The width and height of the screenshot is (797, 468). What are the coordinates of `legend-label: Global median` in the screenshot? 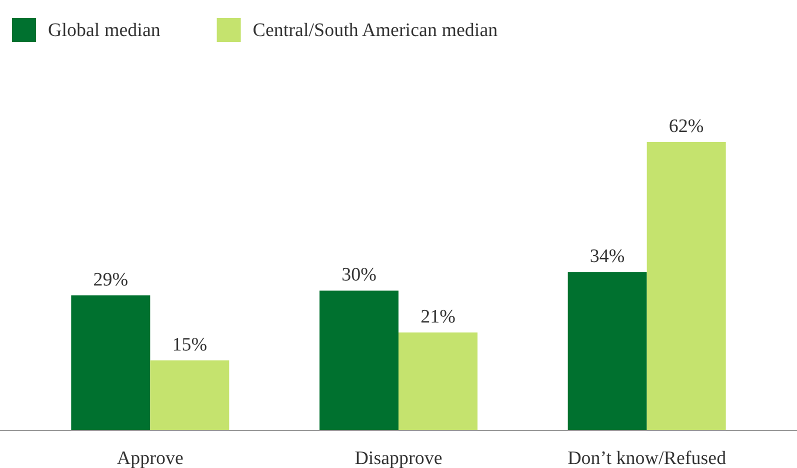 It's located at (104, 30).